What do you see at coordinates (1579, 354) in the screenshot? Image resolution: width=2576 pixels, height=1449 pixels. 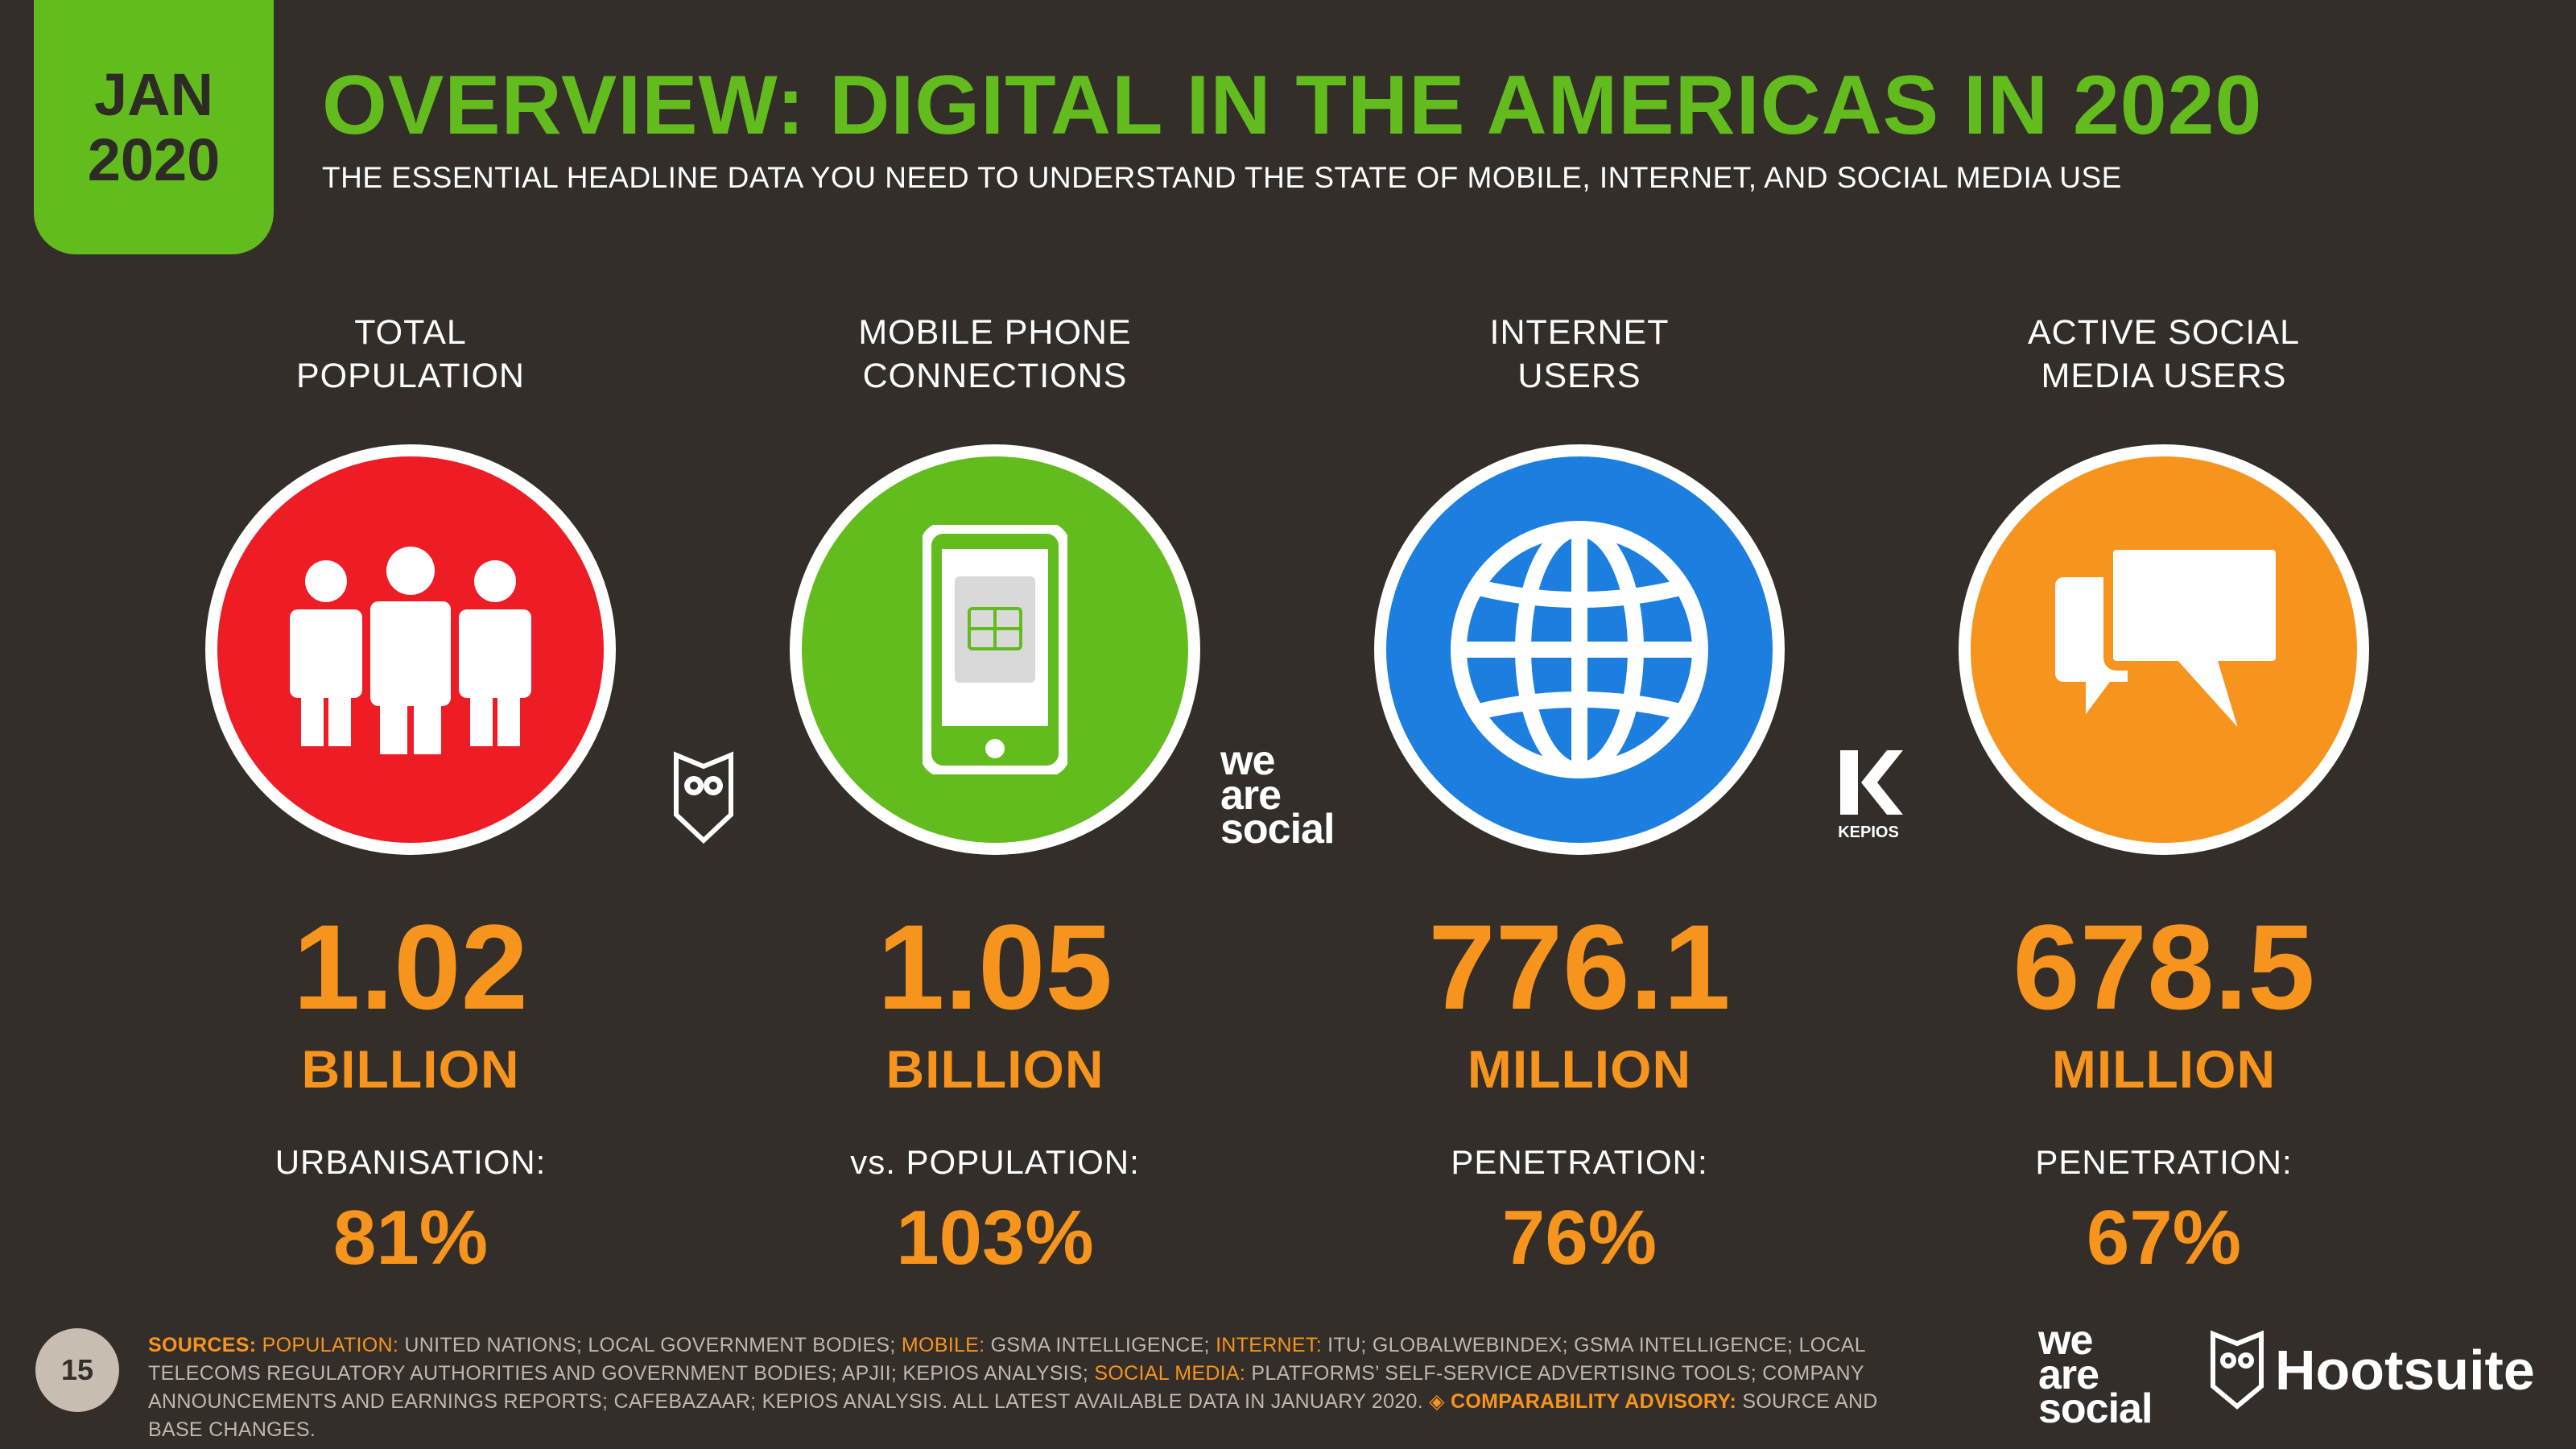 I see `stat-label: INTERNET USERS` at bounding box center [1579, 354].